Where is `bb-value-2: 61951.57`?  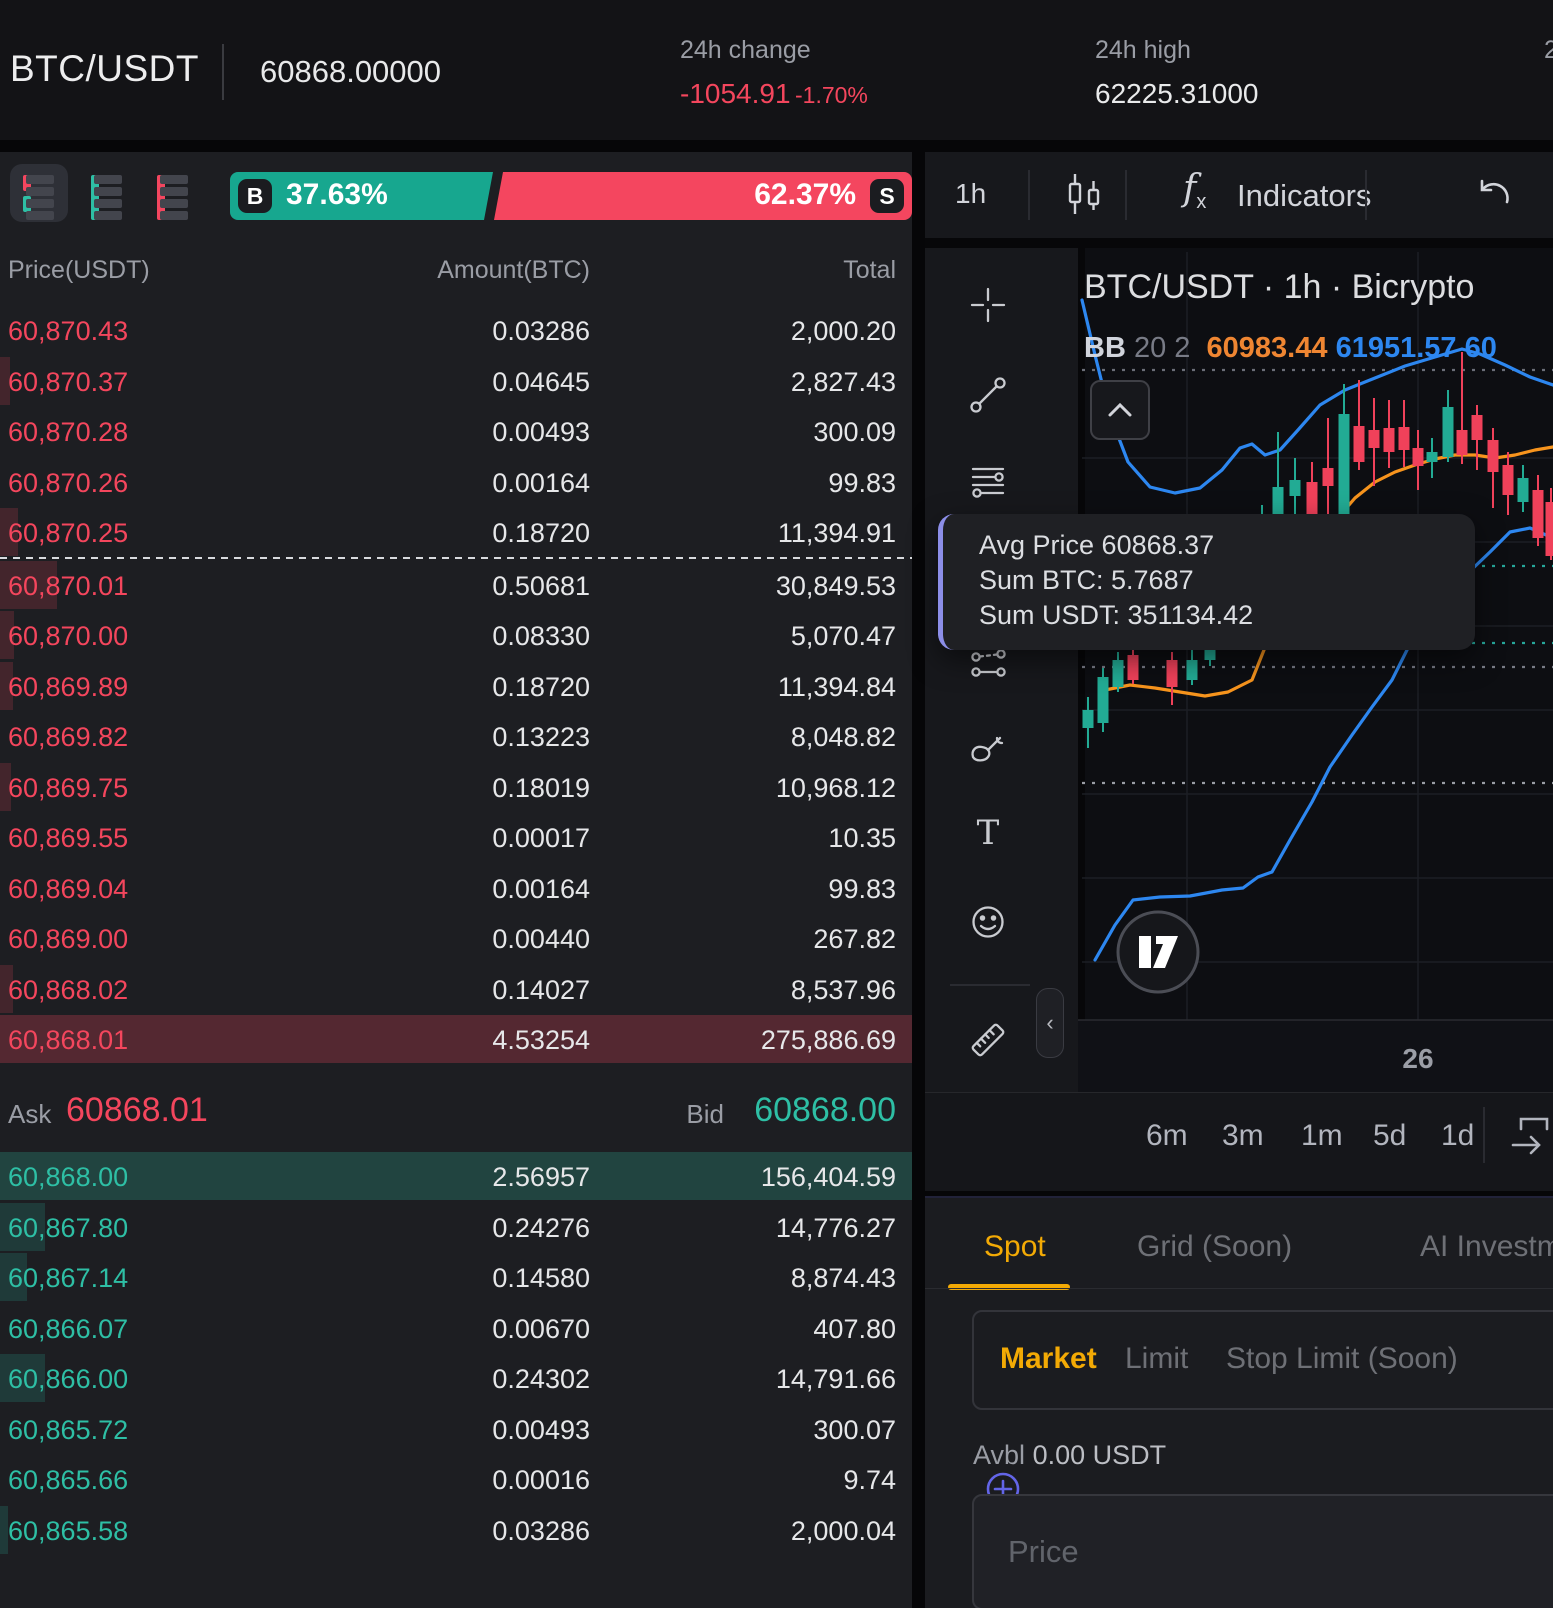 bb-value-2: 61951.57 is located at coordinates (1396, 348).